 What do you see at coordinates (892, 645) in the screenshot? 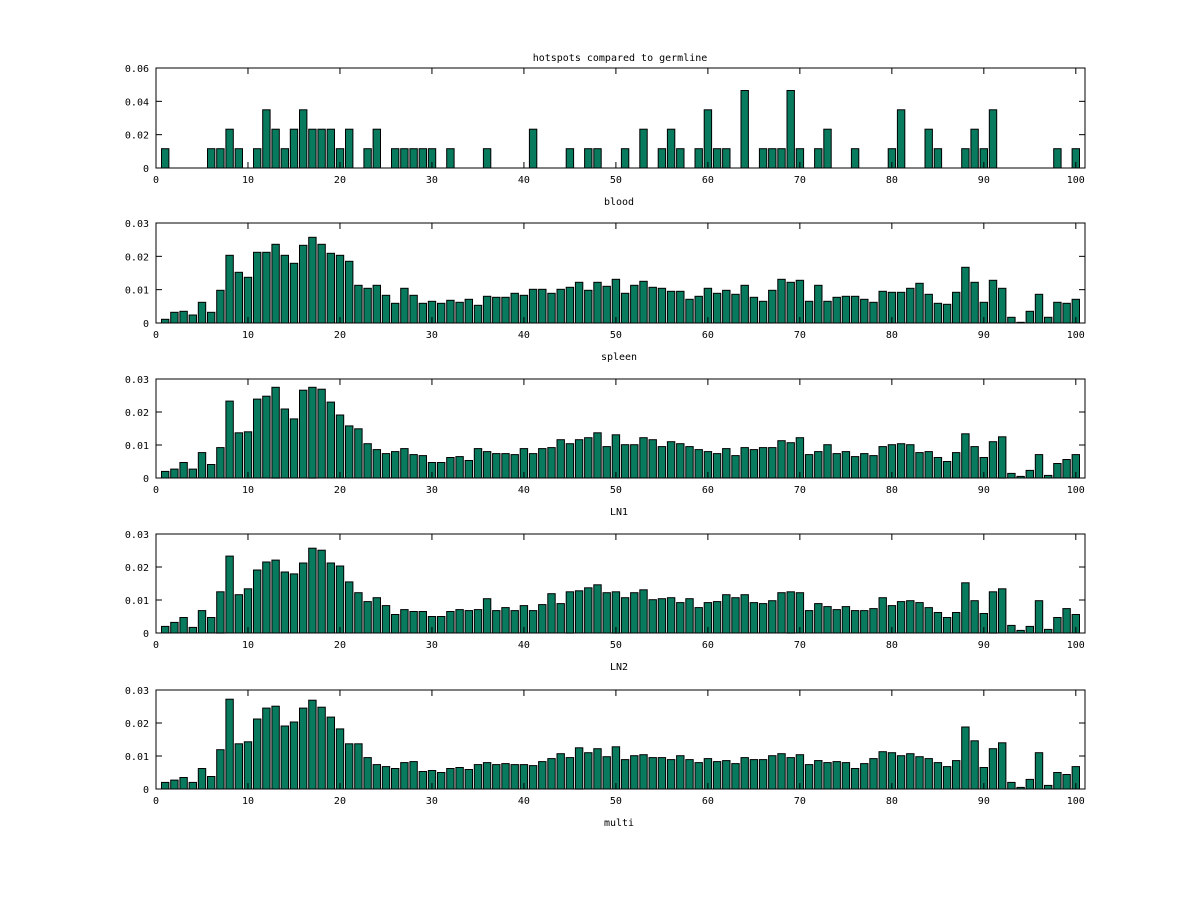
I see `x-tick-label: 80` at bounding box center [892, 645].